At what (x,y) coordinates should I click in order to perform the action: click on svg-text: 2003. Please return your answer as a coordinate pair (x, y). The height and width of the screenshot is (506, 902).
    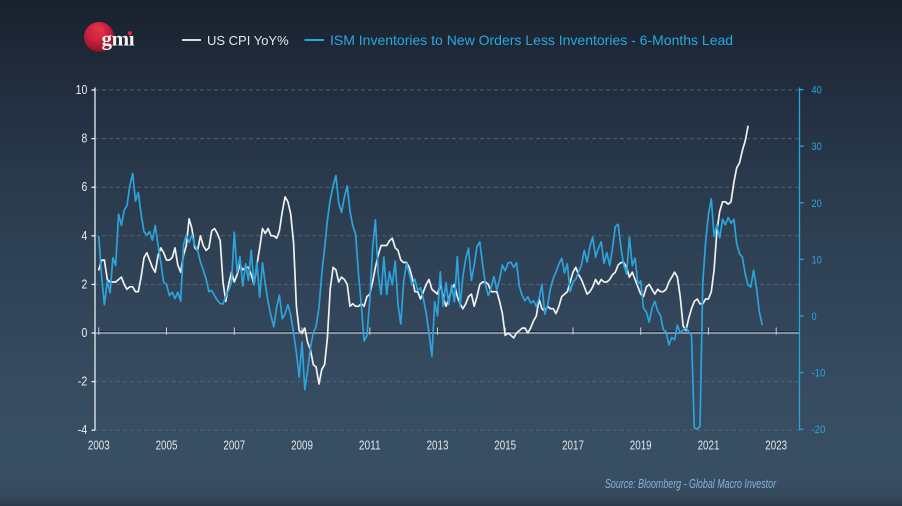
    Looking at the image, I should click on (99, 445).